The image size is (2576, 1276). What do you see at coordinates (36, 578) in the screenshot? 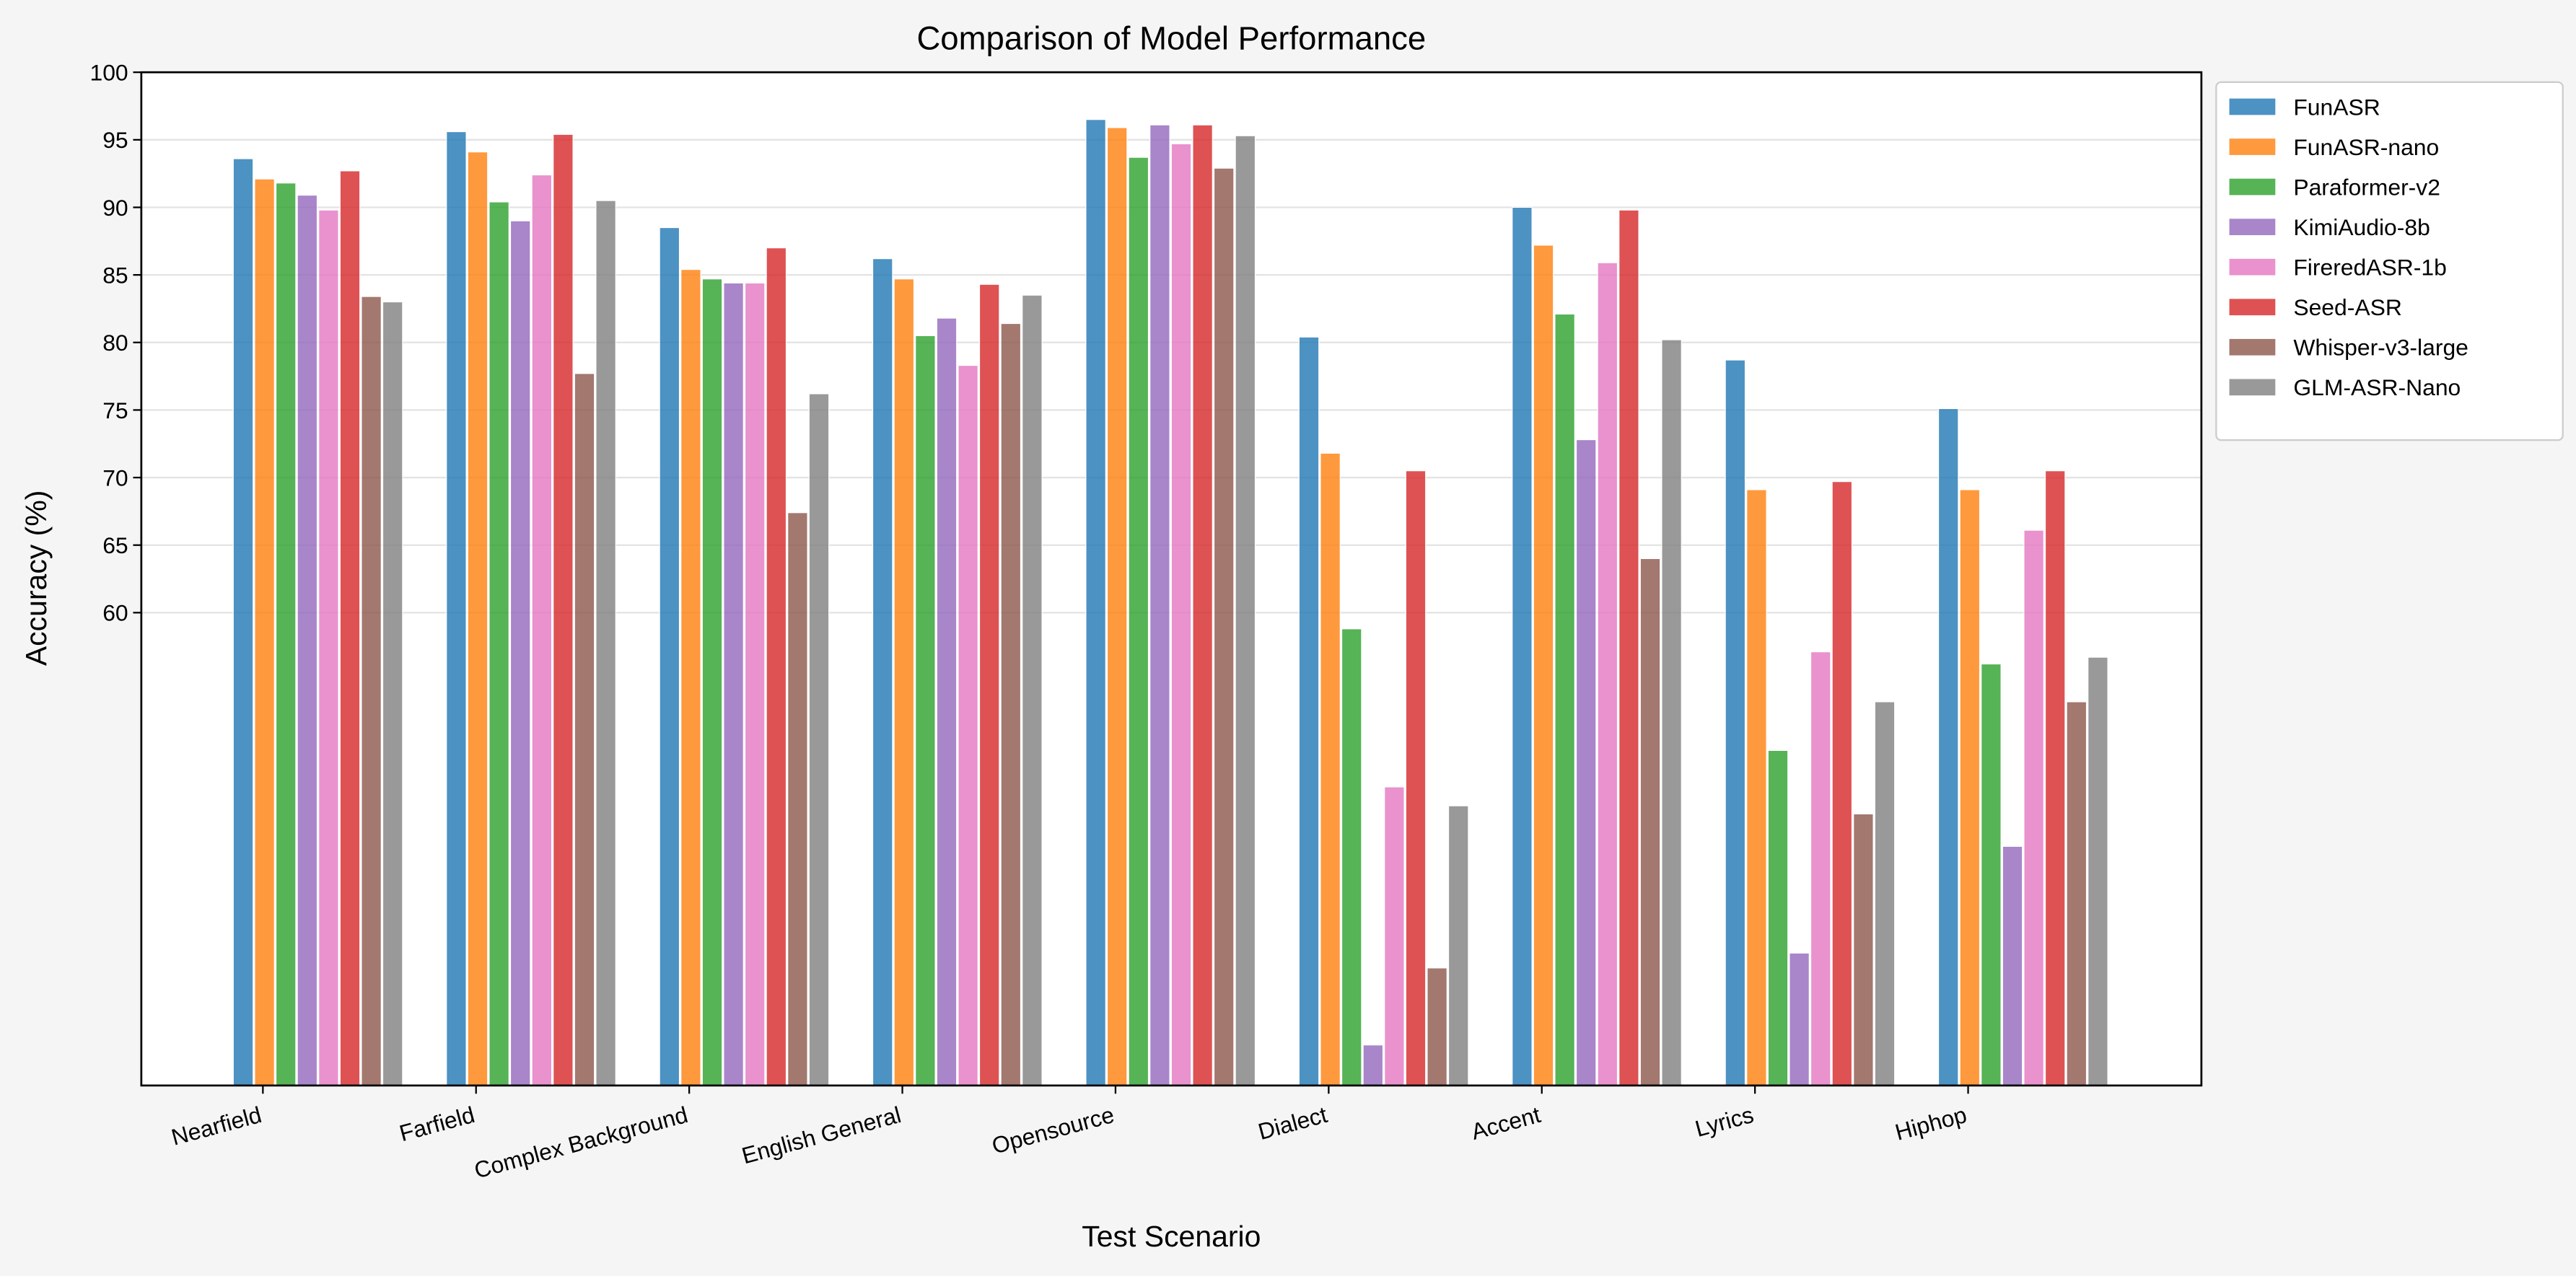
I see `y-axis-label: Accuracy (%)` at bounding box center [36, 578].